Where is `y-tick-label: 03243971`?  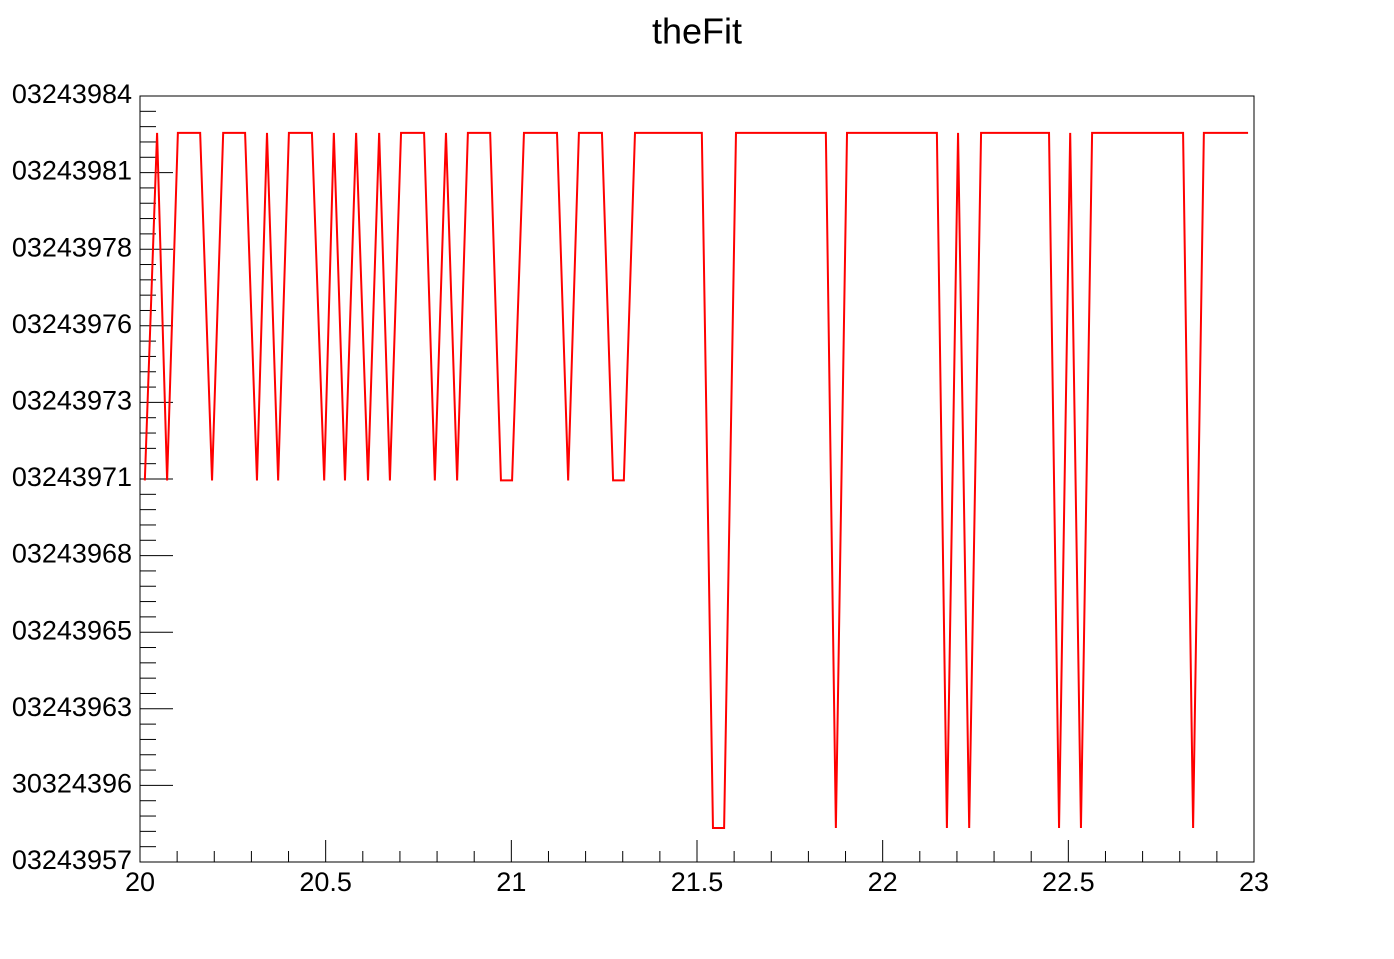 y-tick-label: 03243971 is located at coordinates (72, 477).